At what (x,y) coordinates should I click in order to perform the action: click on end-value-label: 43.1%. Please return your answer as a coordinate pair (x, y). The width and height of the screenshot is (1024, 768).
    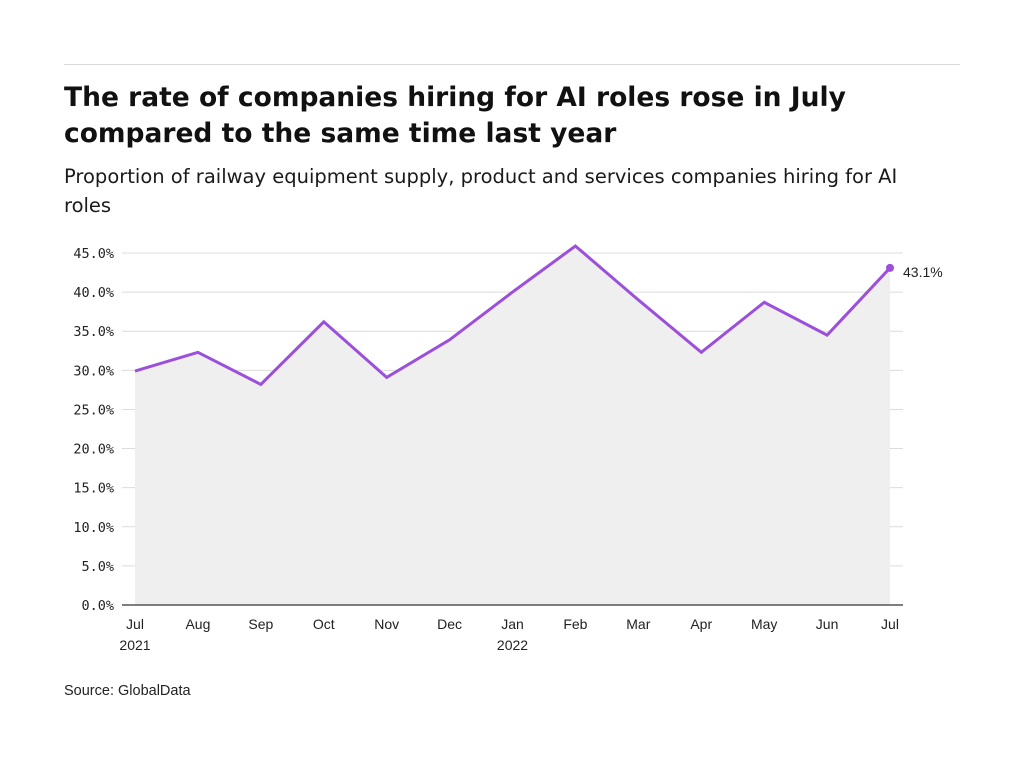
    Looking at the image, I should click on (923, 272).